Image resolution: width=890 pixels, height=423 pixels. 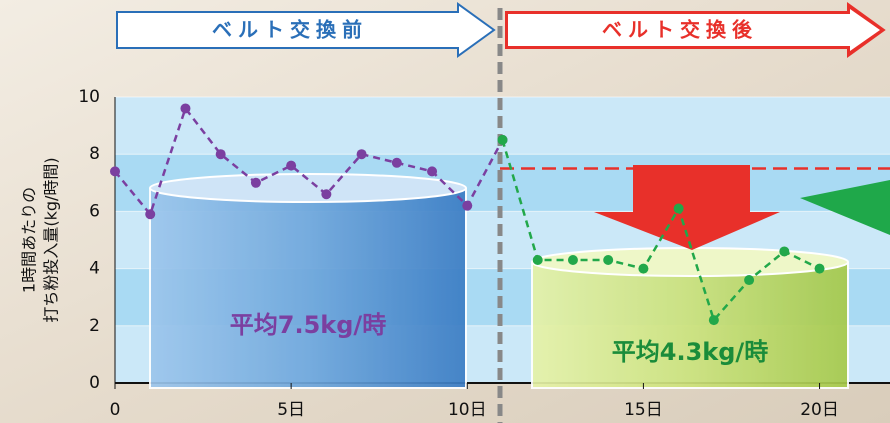 What do you see at coordinates (687, 207) in the screenshot?
I see `decrease-arrow` at bounding box center [687, 207].